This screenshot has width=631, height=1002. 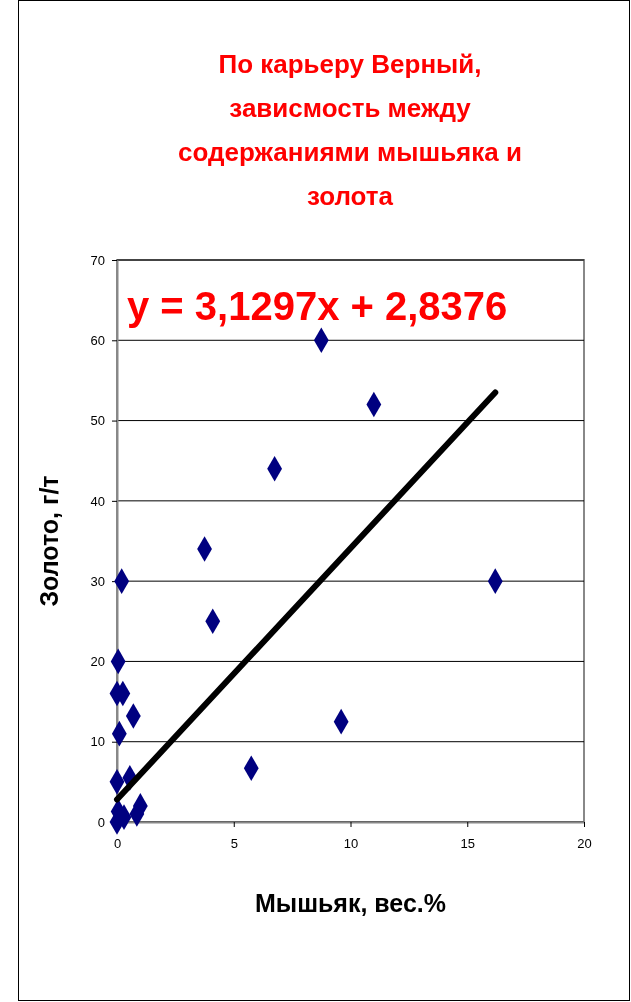 What do you see at coordinates (97, 501) in the screenshot?
I see `y-tick-label: 40` at bounding box center [97, 501].